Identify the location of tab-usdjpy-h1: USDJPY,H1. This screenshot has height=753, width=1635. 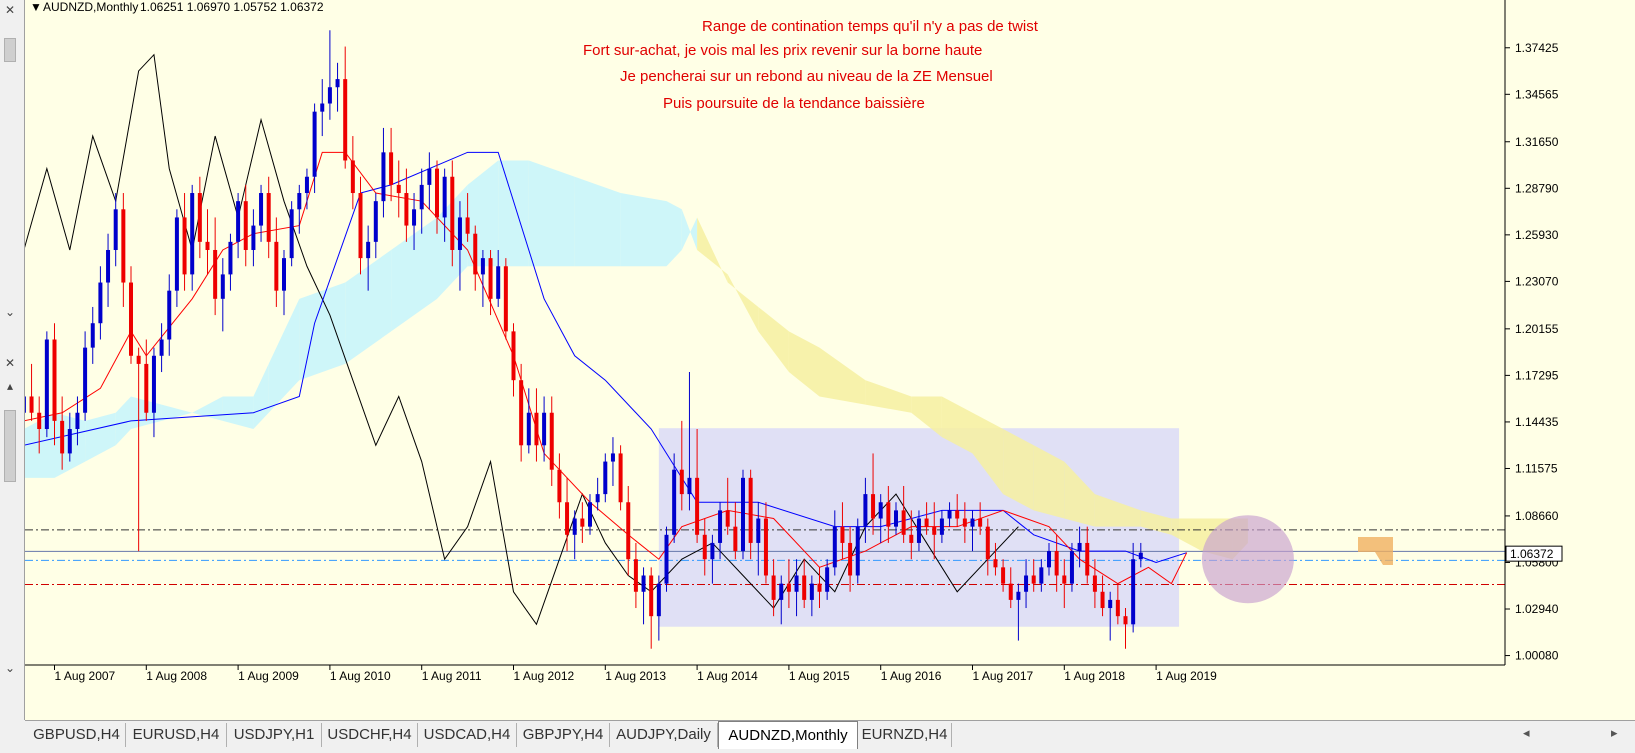
(274, 735).